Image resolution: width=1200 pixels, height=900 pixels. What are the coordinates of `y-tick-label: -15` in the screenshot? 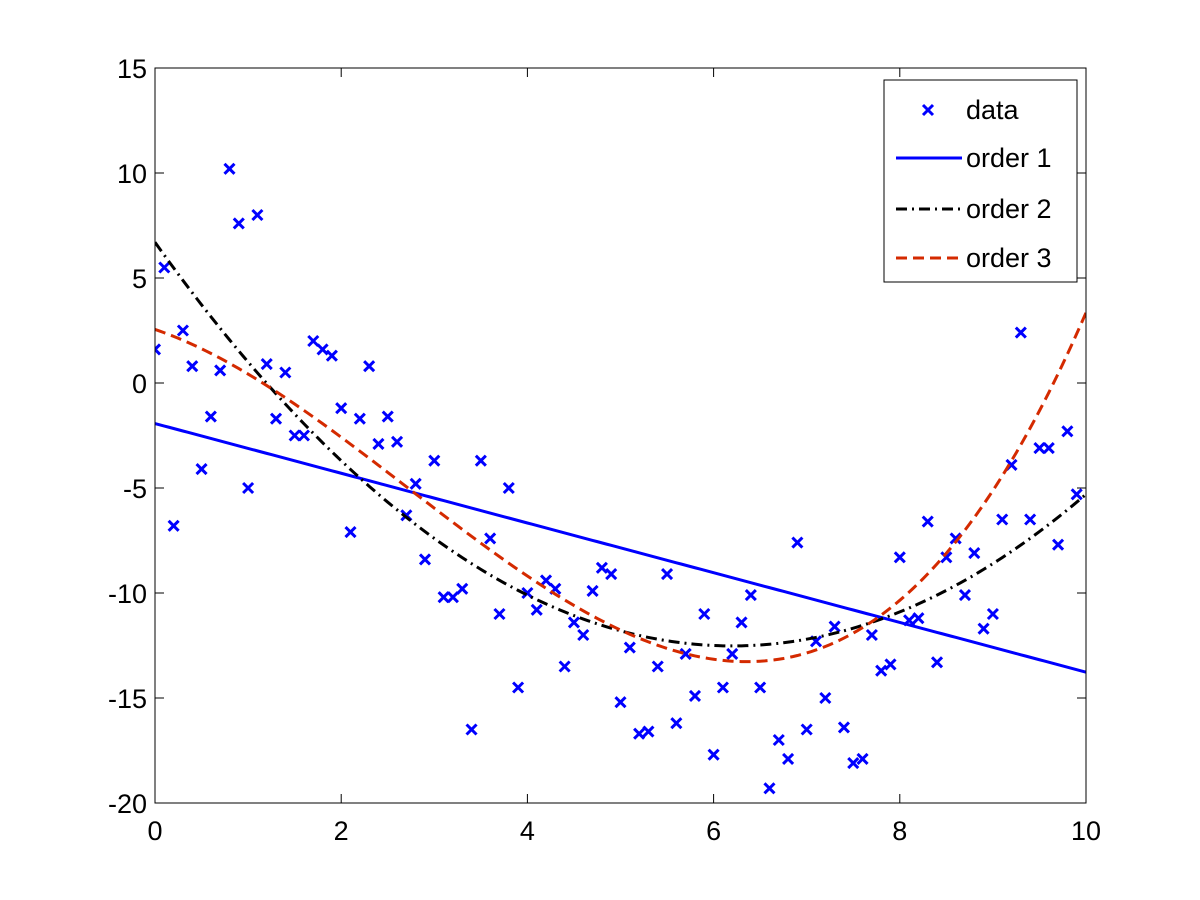 It's located at (127, 699).